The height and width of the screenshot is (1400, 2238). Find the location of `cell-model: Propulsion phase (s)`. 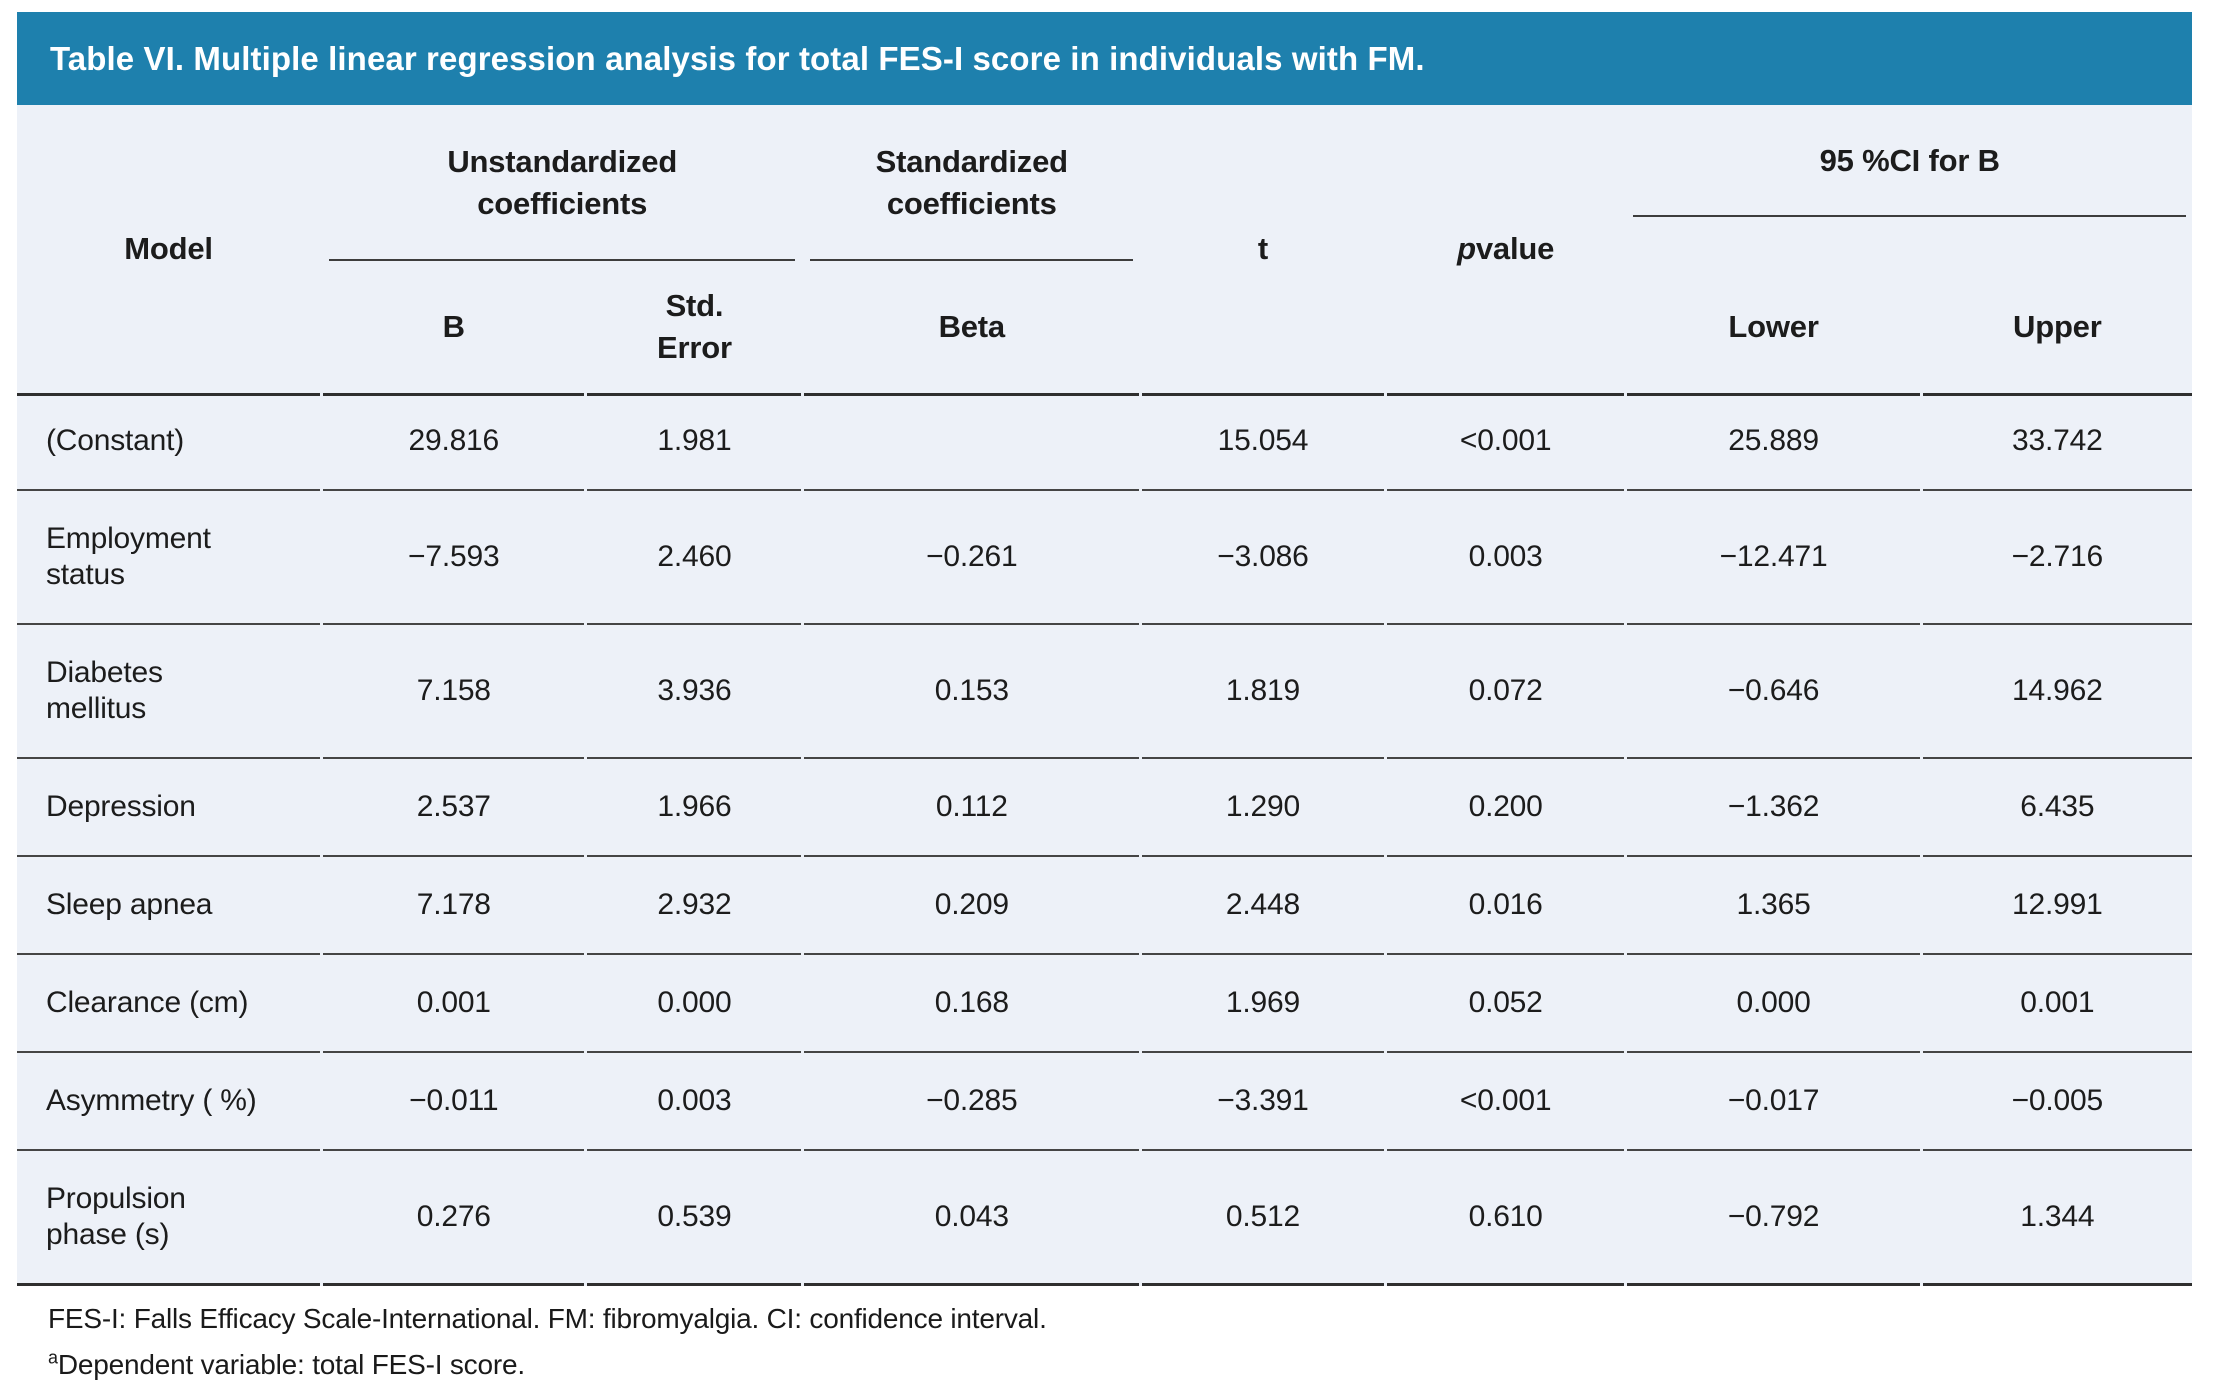

cell-model: Propulsion phase (s) is located at coordinates (169, 1218).